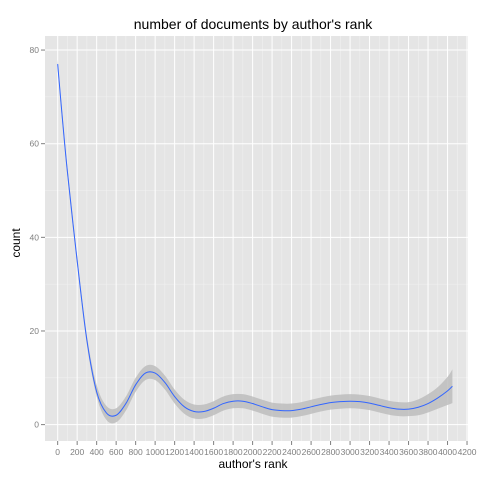 The height and width of the screenshot is (480, 480). What do you see at coordinates (311, 452) in the screenshot?
I see `x-tick-label: 2600` at bounding box center [311, 452].